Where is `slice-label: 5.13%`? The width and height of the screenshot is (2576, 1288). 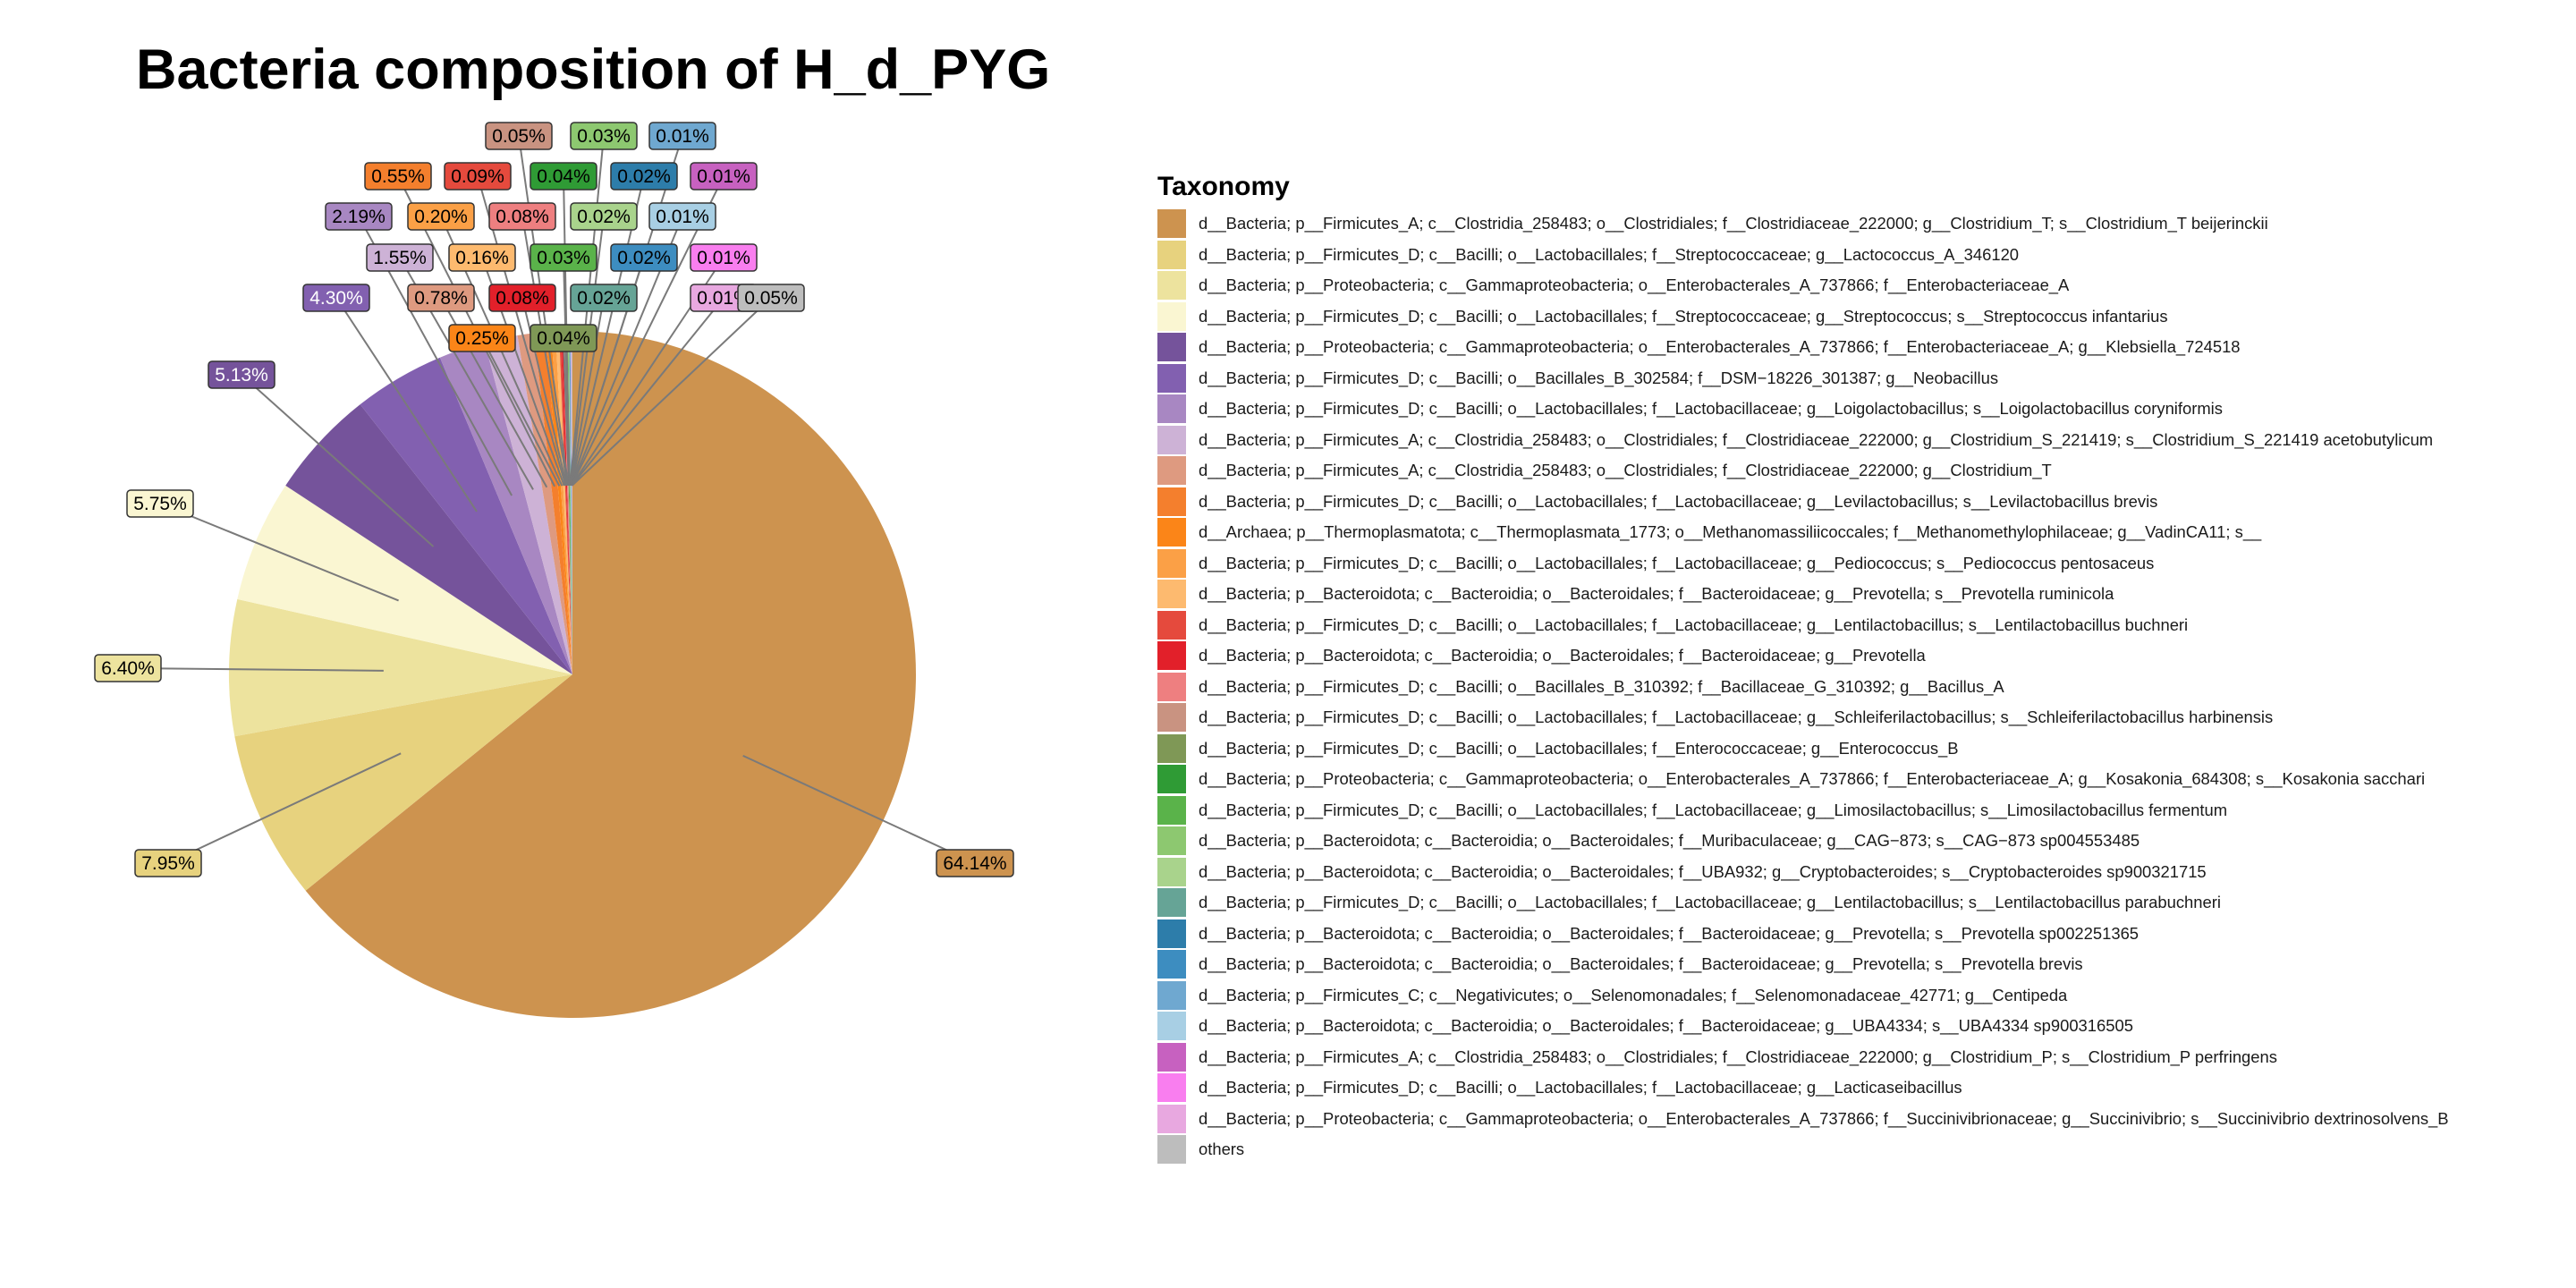
slice-label: 5.13% is located at coordinates (241, 374).